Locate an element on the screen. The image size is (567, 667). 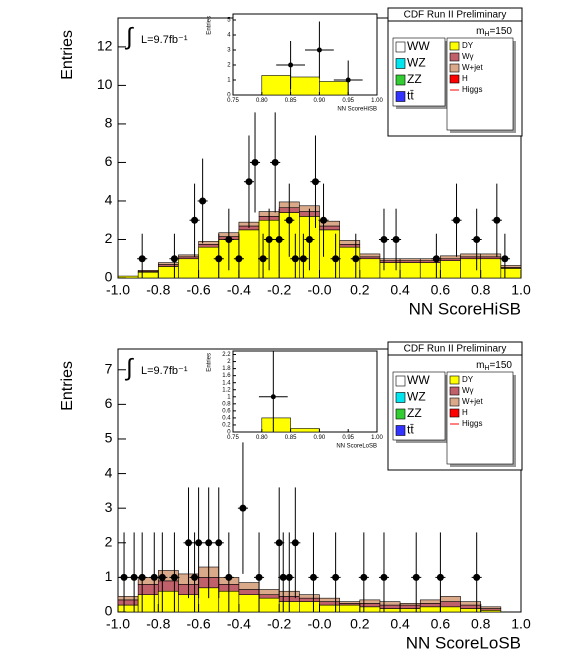
y-axis-label: Entries is located at coordinates (67, 386).